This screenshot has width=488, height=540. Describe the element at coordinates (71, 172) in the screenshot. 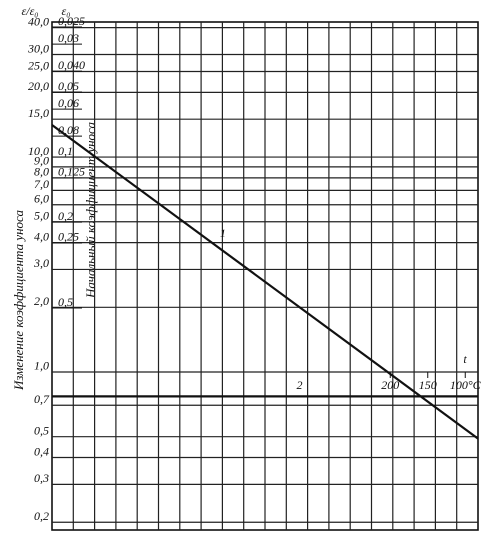

I see `y2-tick-label: 0,125` at that location.